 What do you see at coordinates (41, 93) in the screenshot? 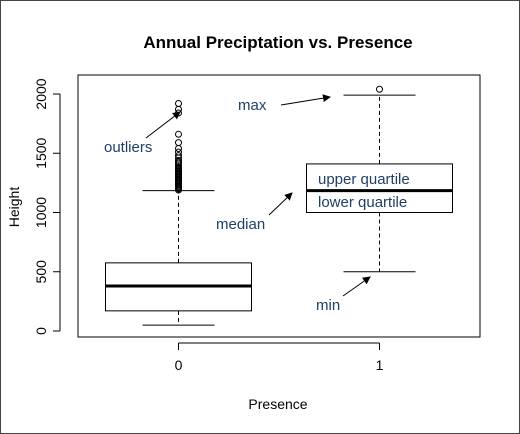
I see `y-tick-label-2000: 2000` at bounding box center [41, 93].